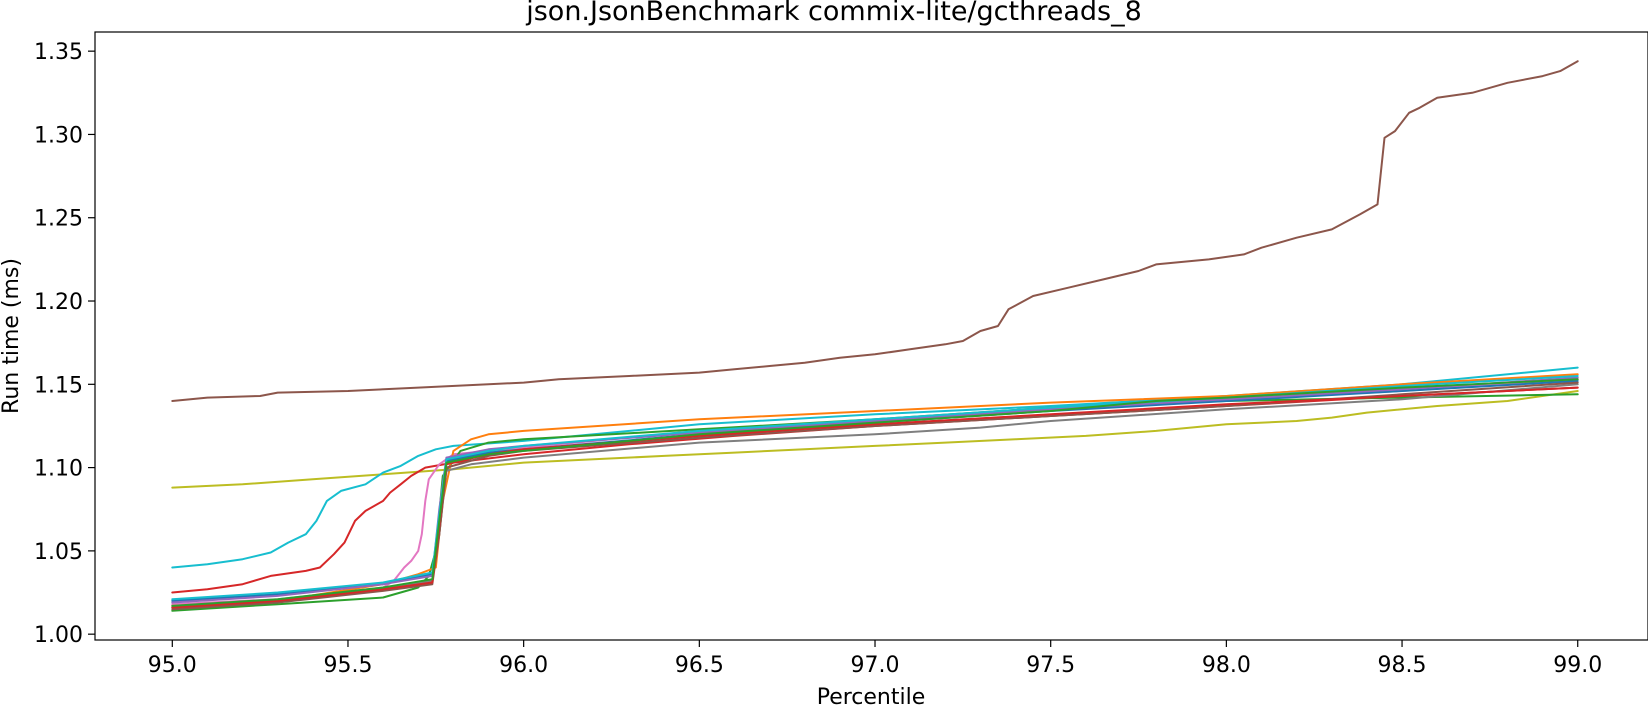 This screenshot has height=710, width=1648. Describe the element at coordinates (58, 385) in the screenshot. I see `y-tick-label: 1.15` at that location.